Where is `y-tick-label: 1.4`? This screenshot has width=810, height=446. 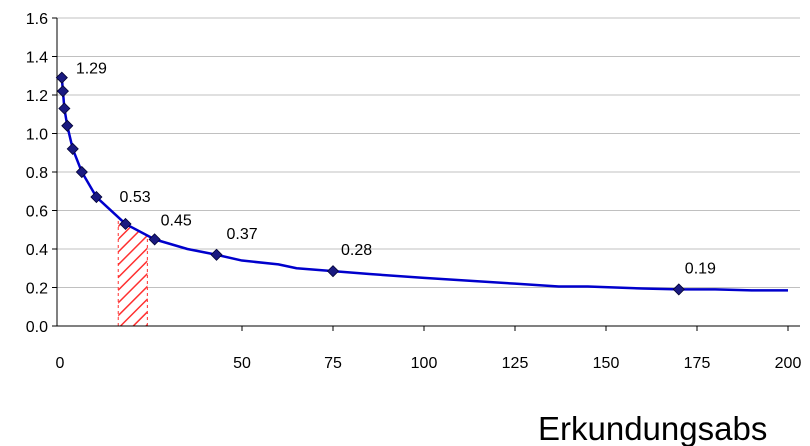
y-tick-label: 1.4 is located at coordinates (37, 58).